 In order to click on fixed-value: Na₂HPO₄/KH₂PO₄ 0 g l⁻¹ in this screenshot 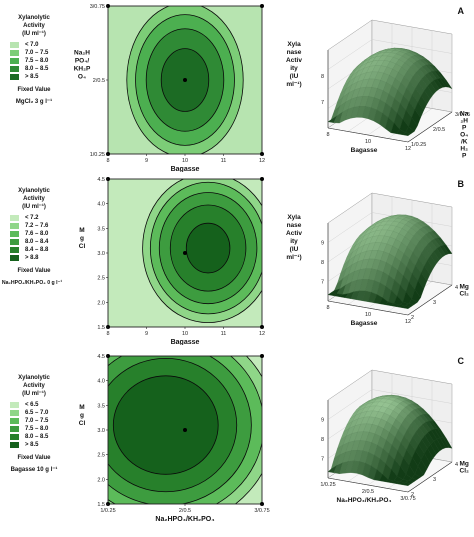, I will do `click(33, 283)`.